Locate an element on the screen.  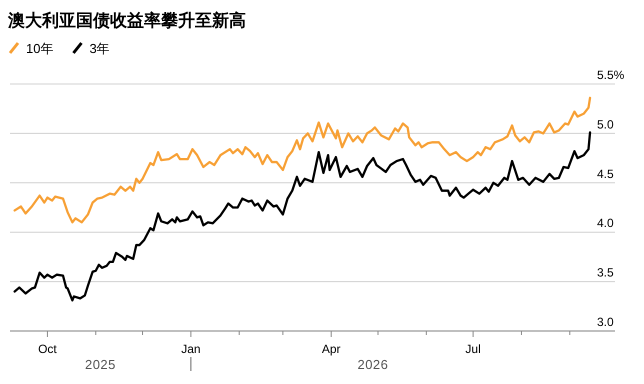
legend-label: 10年 is located at coordinates (40, 48).